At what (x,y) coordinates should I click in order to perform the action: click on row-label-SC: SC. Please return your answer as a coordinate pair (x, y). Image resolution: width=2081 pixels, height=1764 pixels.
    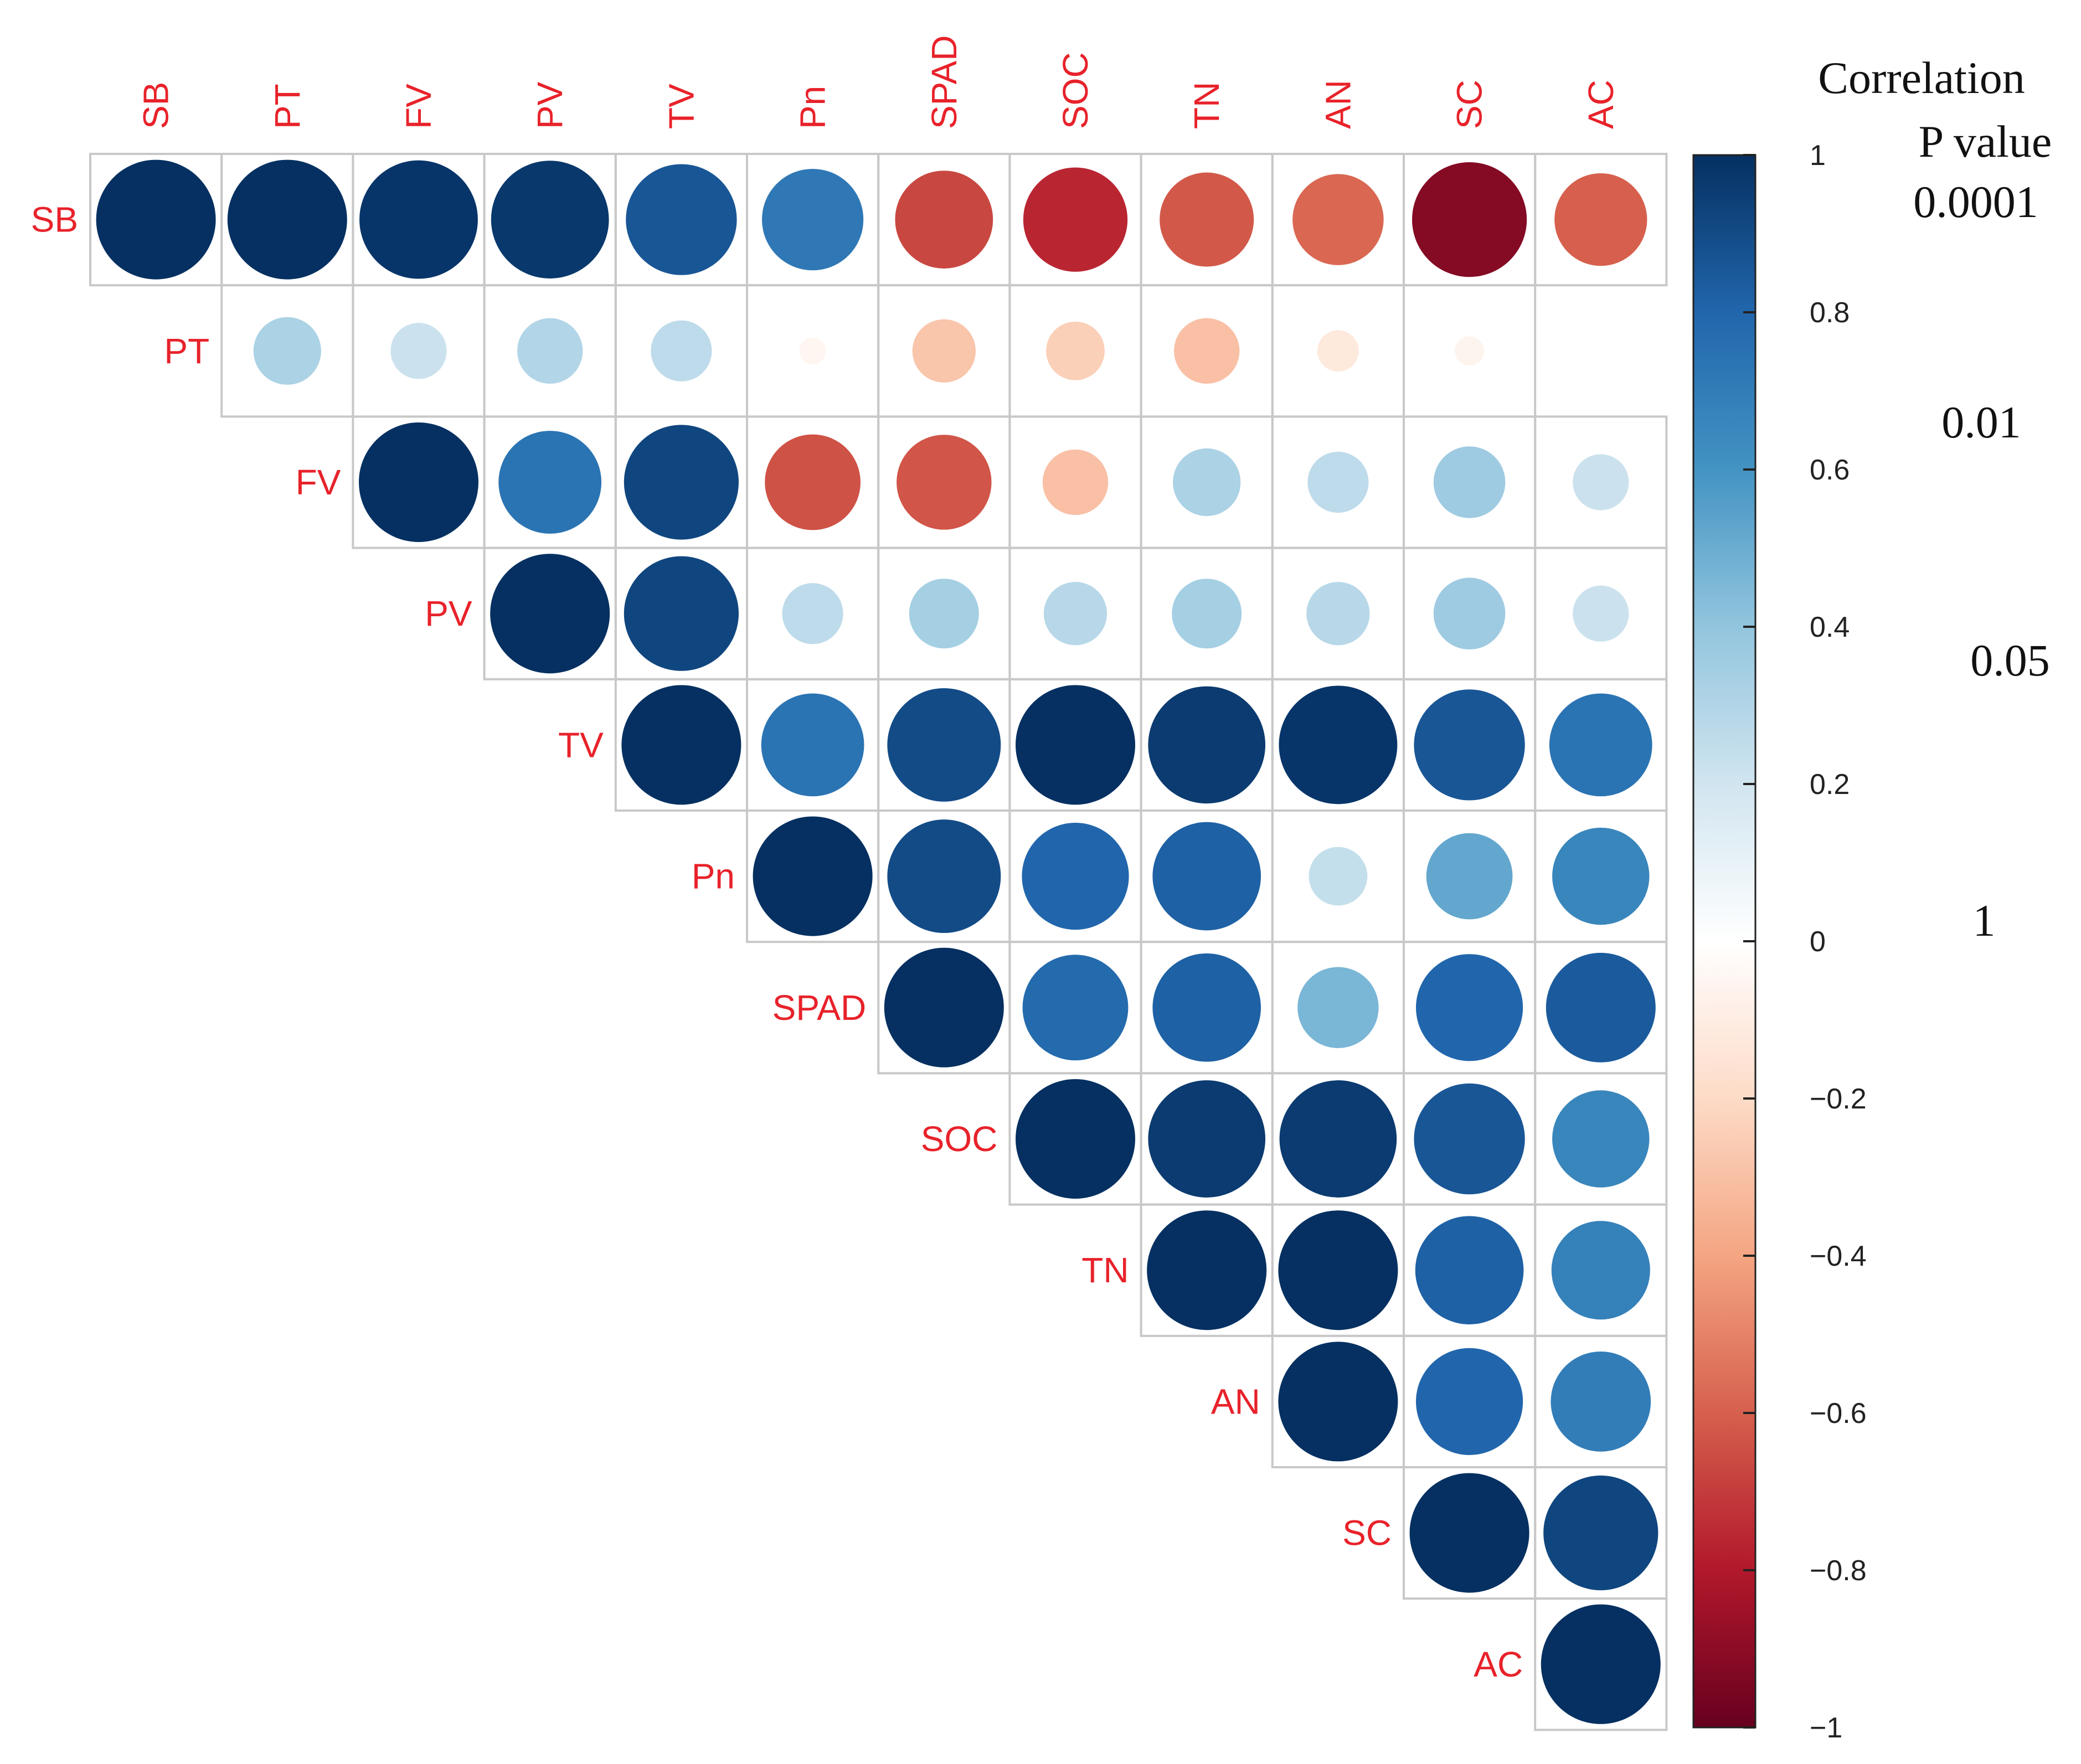
    Looking at the image, I should click on (1367, 1533).